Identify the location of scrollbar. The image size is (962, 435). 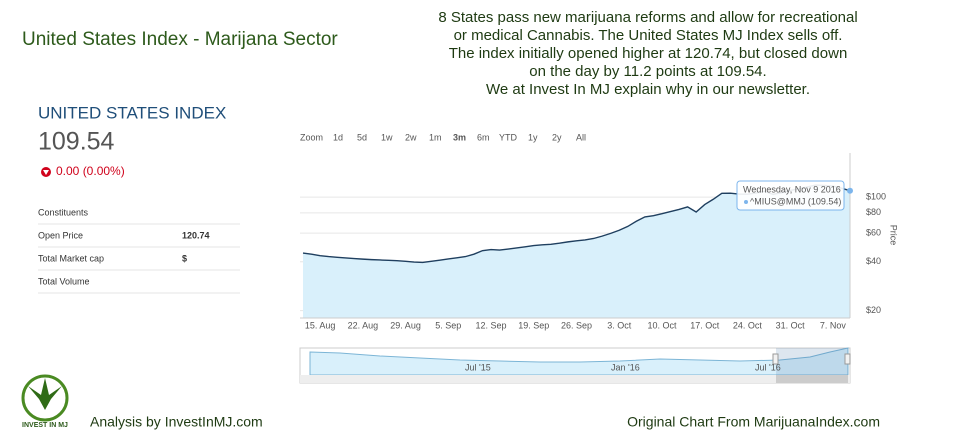
(575, 379).